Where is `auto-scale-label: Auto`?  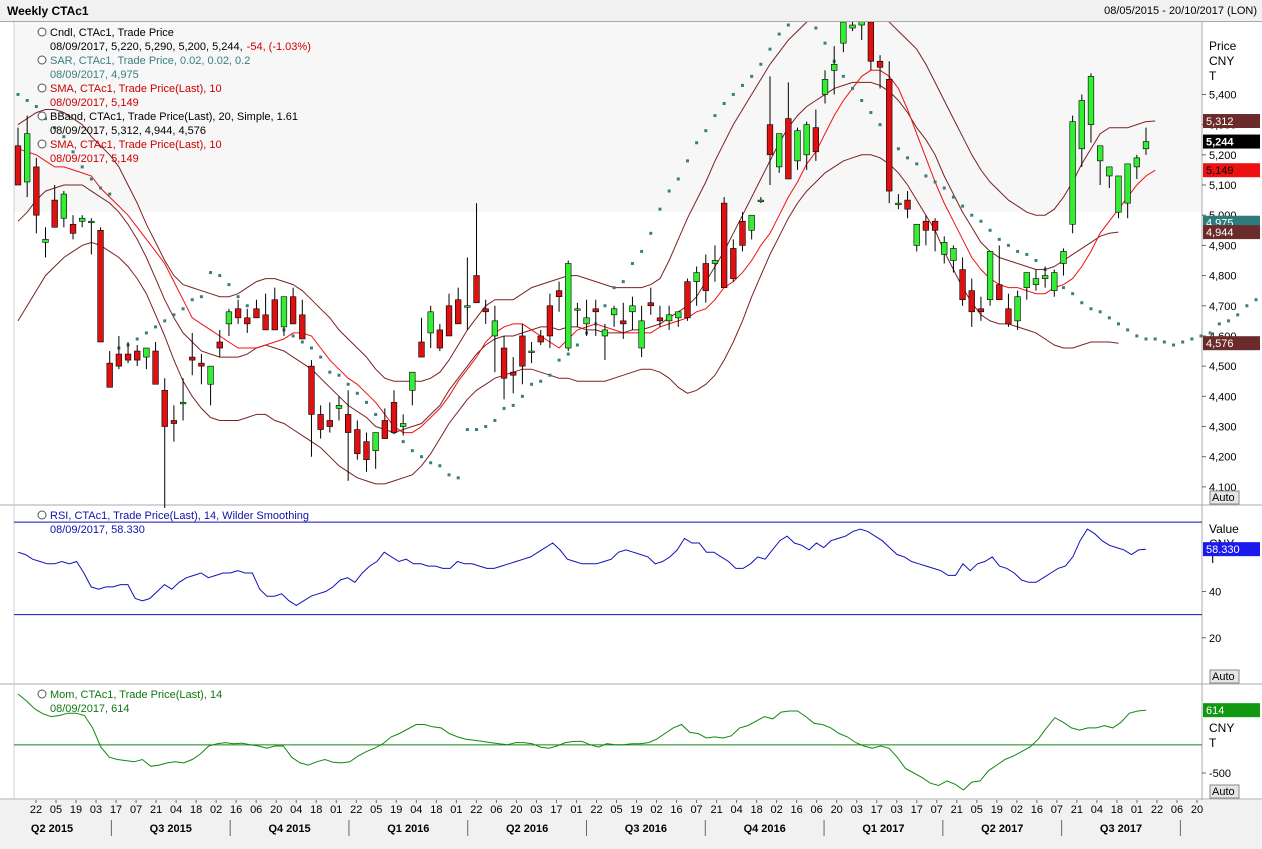 auto-scale-label: Auto is located at coordinates (1223, 792).